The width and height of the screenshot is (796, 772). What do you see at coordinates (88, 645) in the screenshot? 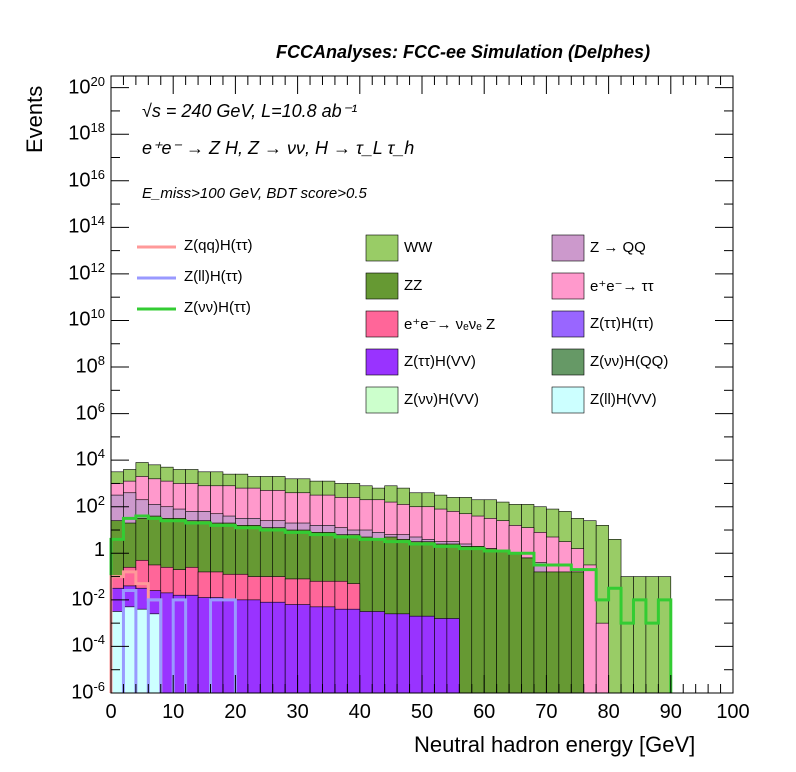
I see `y-tick-label-12: 10⁻⁴` at bounding box center [88, 645].